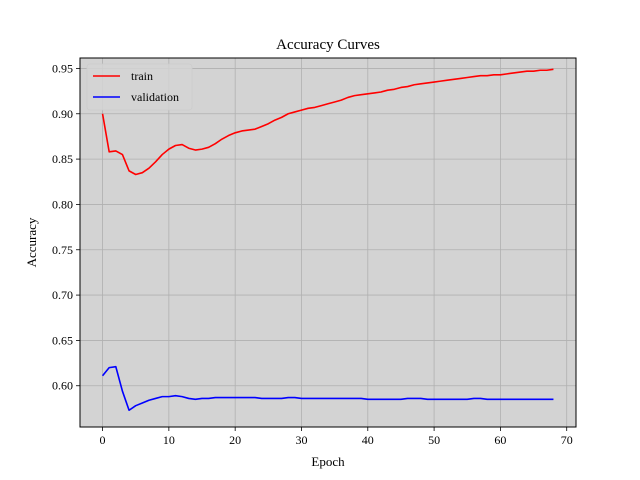  Describe the element at coordinates (62, 250) in the screenshot. I see `y-tick-label: 0.75` at that location.